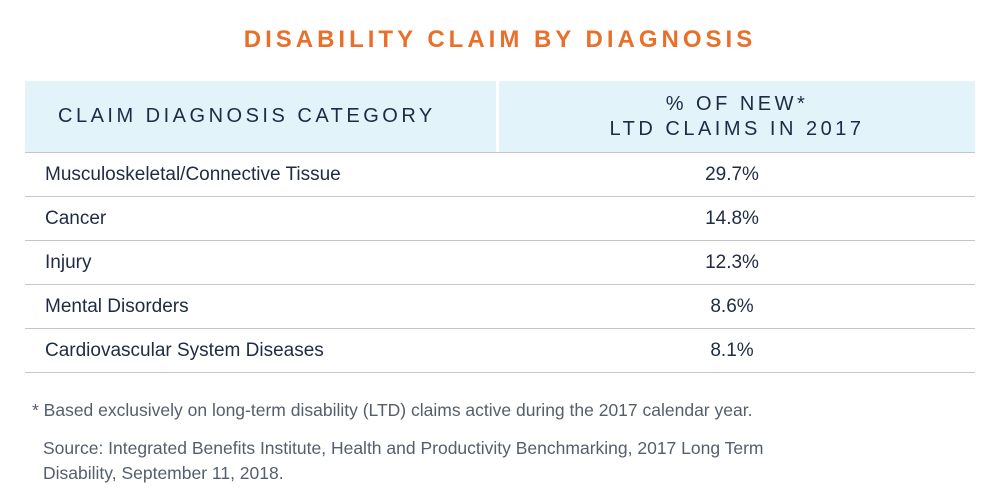 The width and height of the screenshot is (1000, 500). I want to click on table-row: Musculoskeletal/Connective Tissue 29.7%, so click(500, 175).